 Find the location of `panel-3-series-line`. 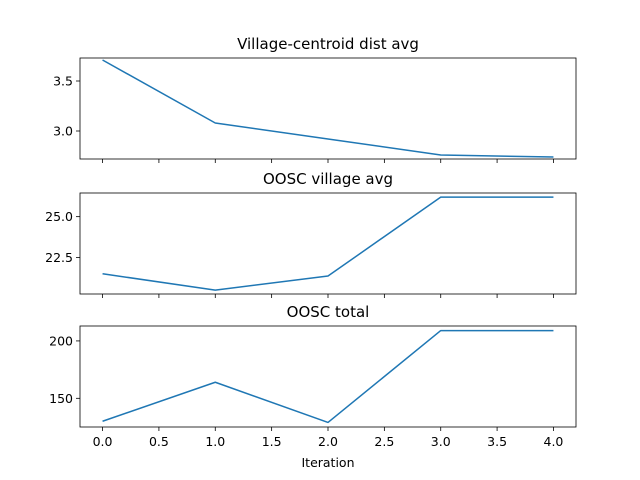

panel-3-series-line is located at coordinates (328, 376).